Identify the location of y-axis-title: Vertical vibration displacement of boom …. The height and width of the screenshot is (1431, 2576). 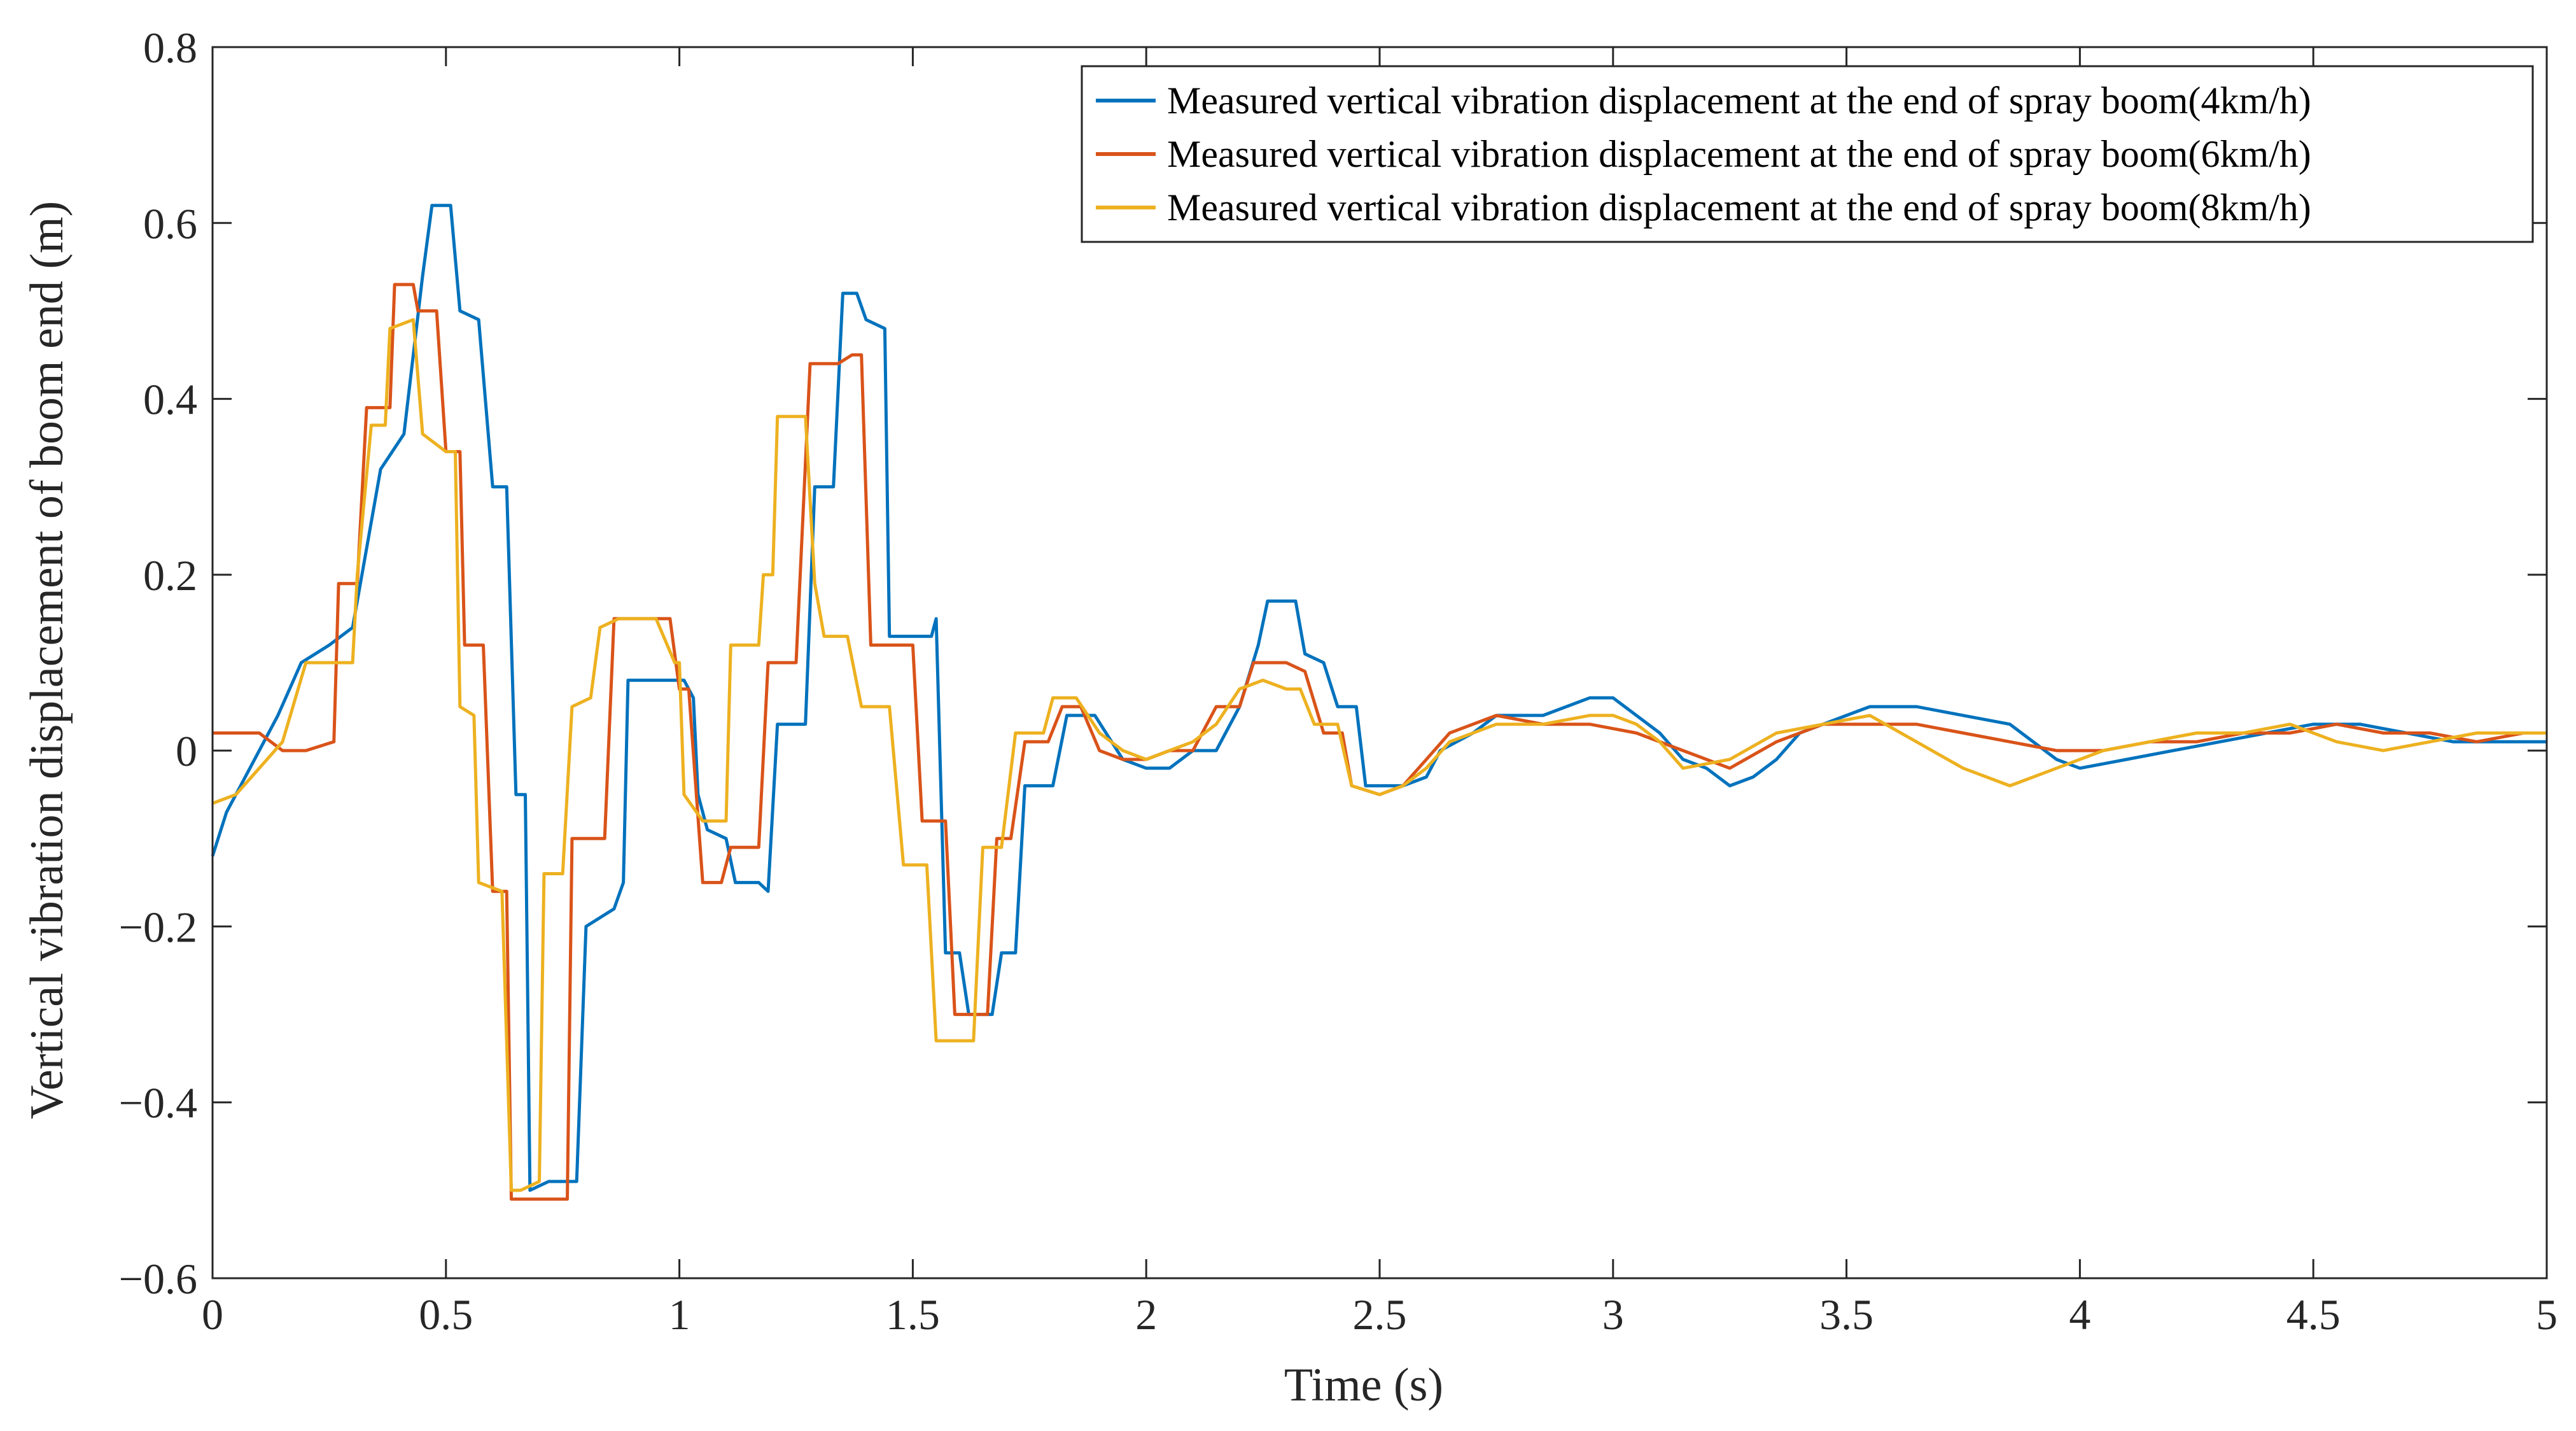
(47, 660).